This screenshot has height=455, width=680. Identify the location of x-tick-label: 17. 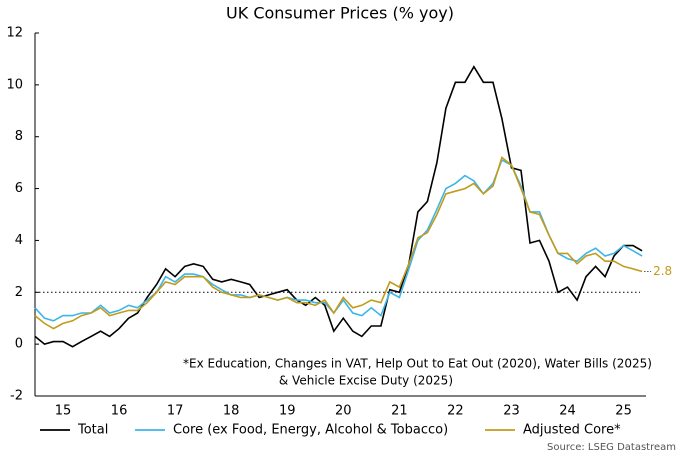
(175, 411).